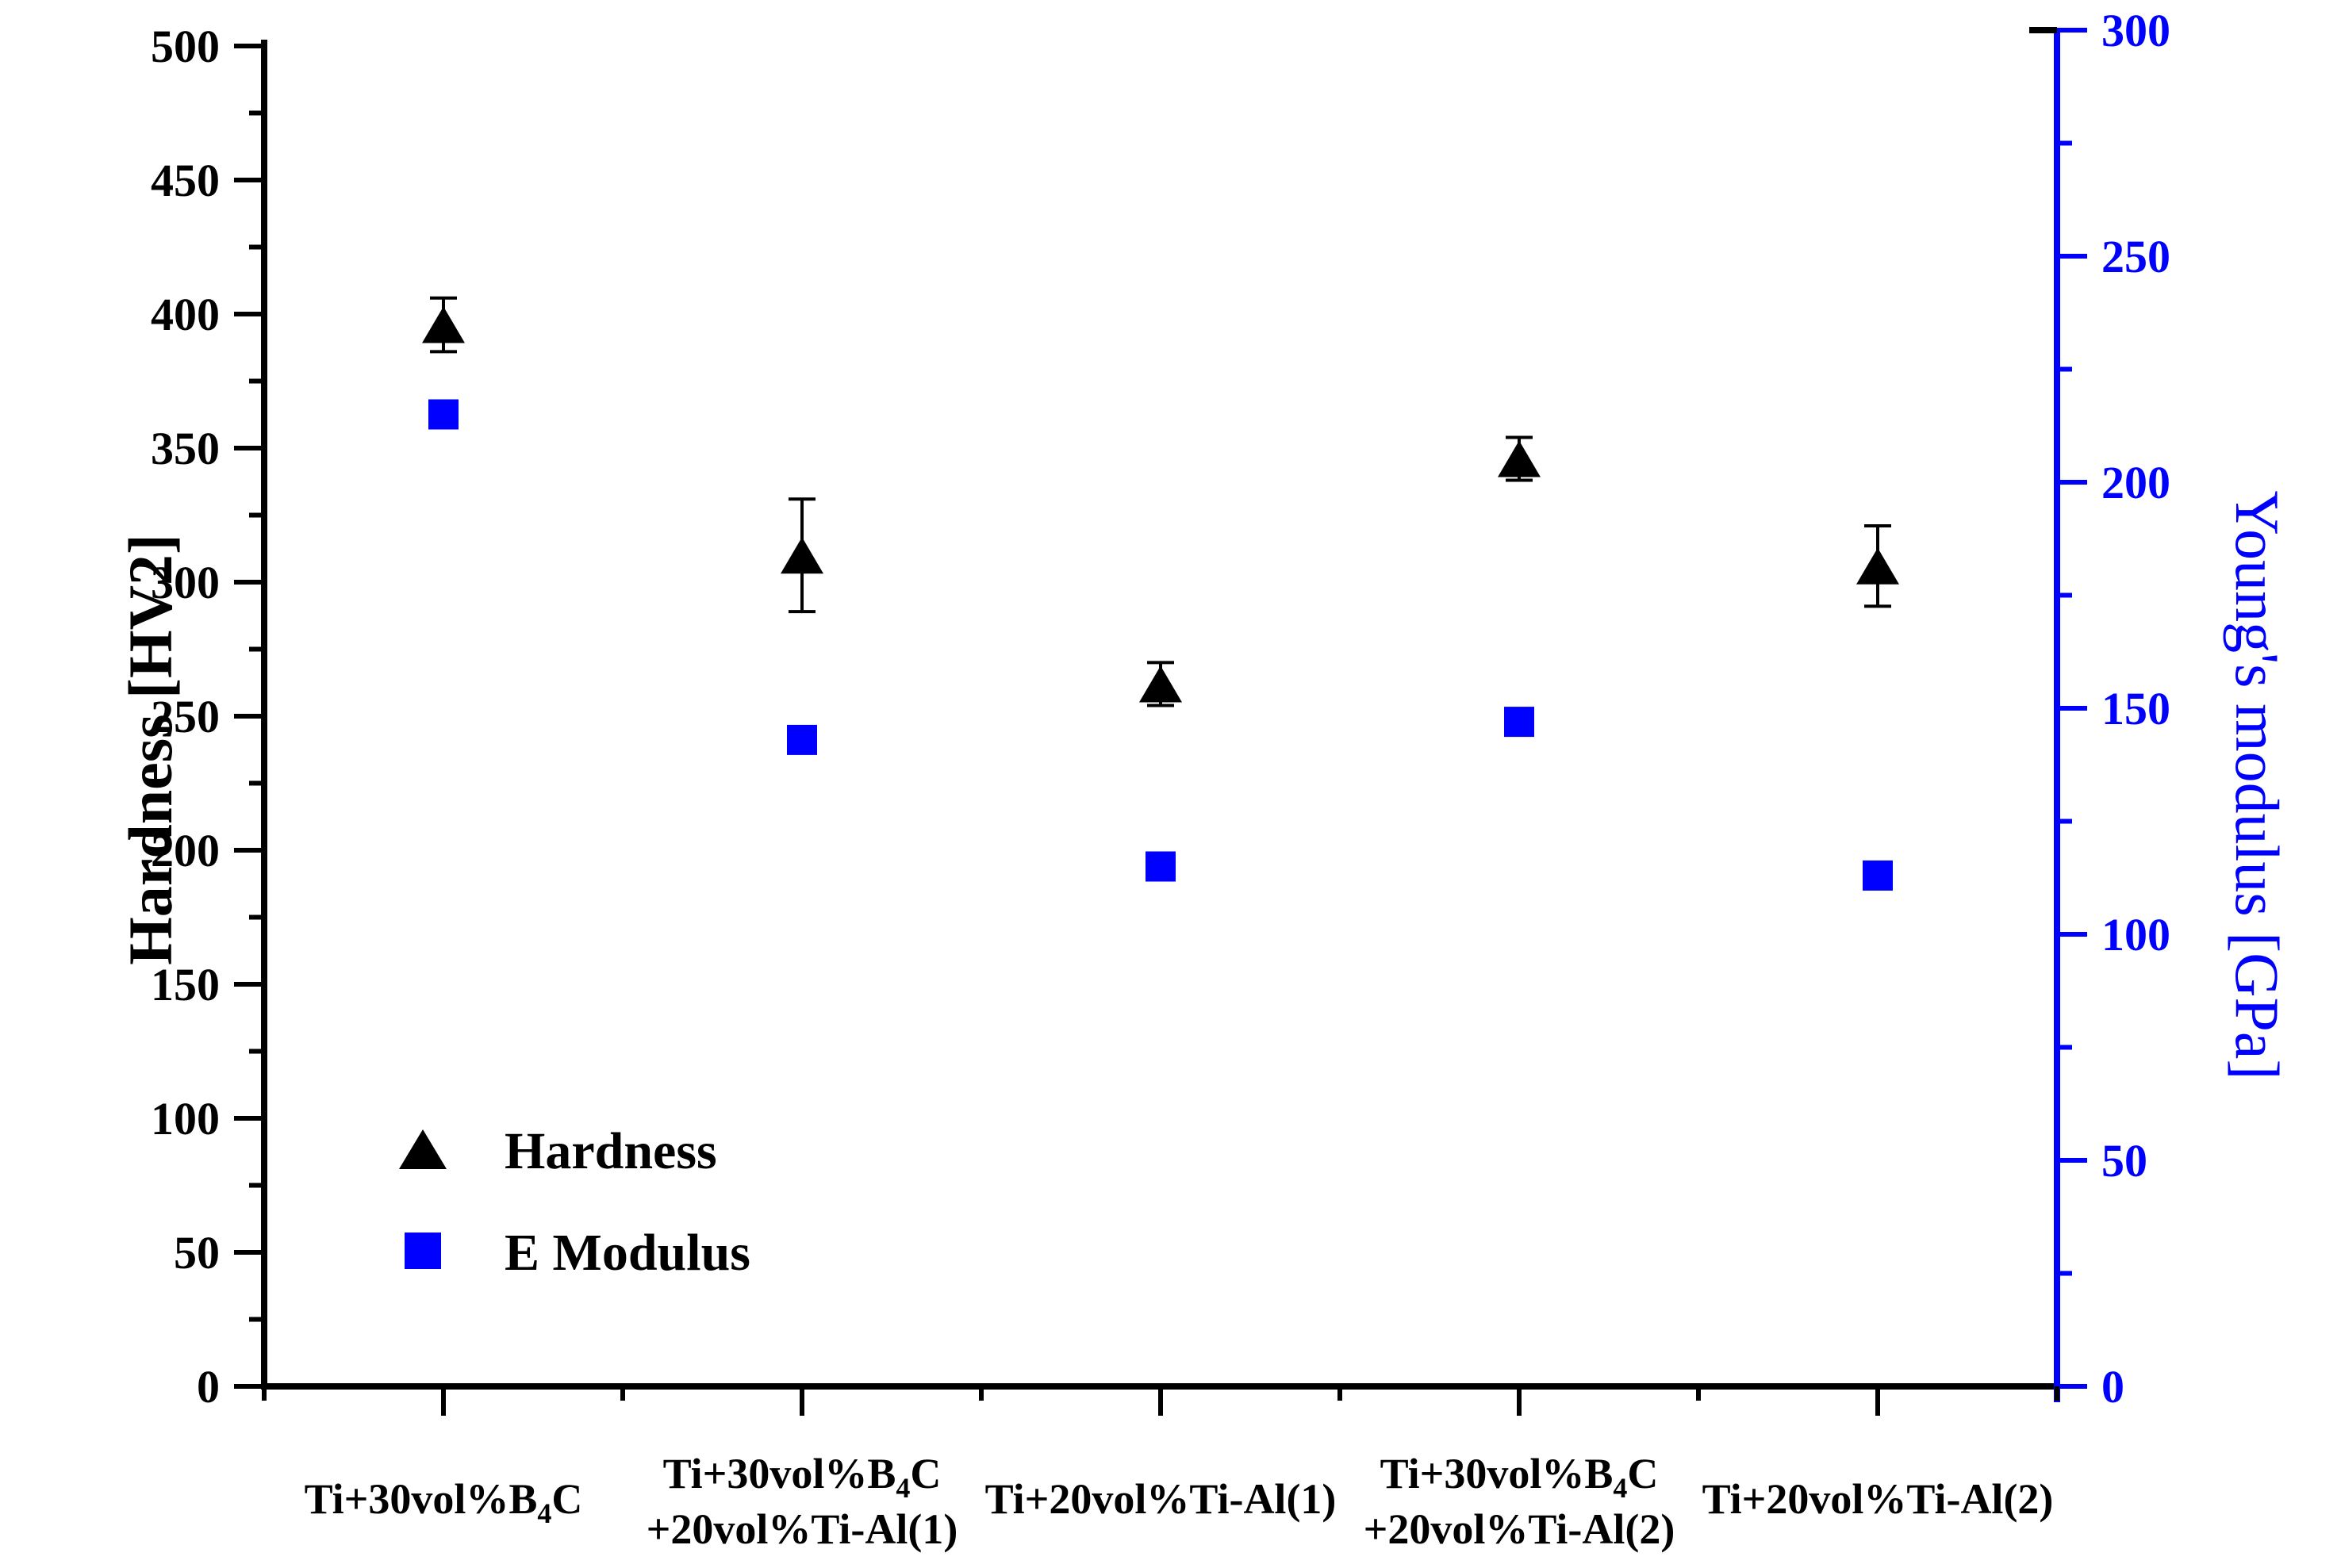 This screenshot has height=1568, width=2341. What do you see at coordinates (186, 448) in the screenshot?
I see `left-tick-label: 350` at bounding box center [186, 448].